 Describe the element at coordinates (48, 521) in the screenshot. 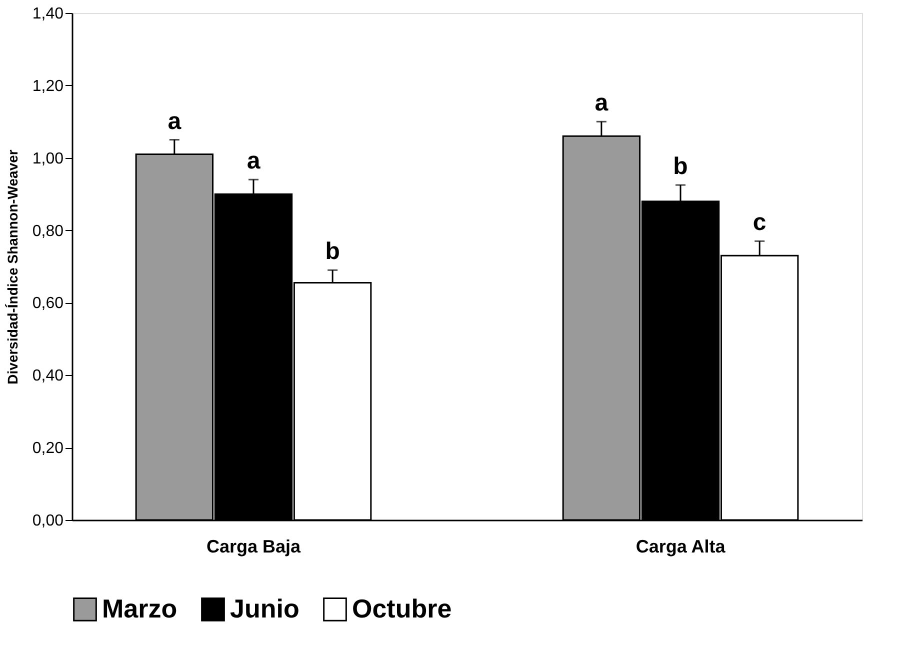

I see `y-tick-label: 0,00` at that location.